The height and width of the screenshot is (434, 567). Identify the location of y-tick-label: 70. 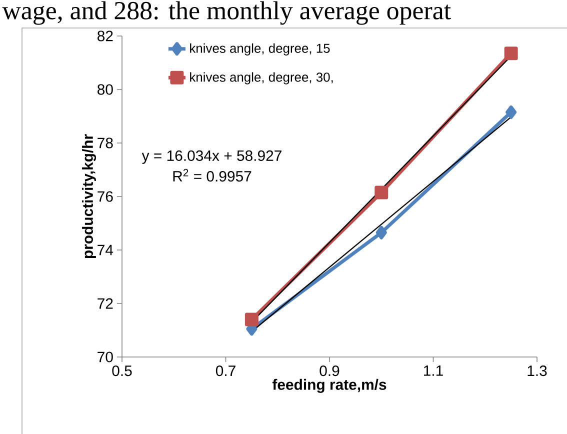
(105, 357).